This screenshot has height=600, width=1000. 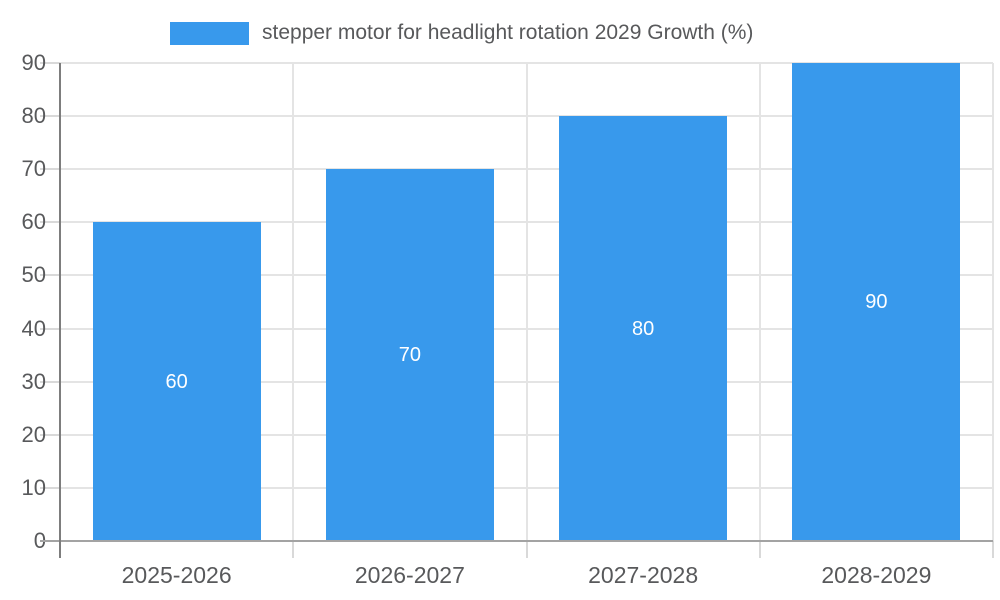 I want to click on x-axis-tick-label: 2027-2028, so click(x=643, y=575).